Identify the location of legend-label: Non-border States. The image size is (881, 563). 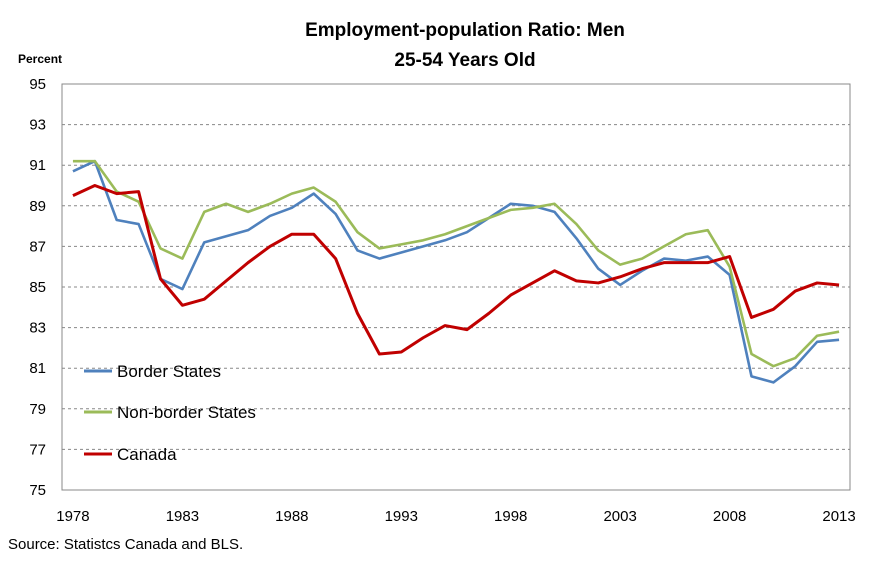
(186, 412).